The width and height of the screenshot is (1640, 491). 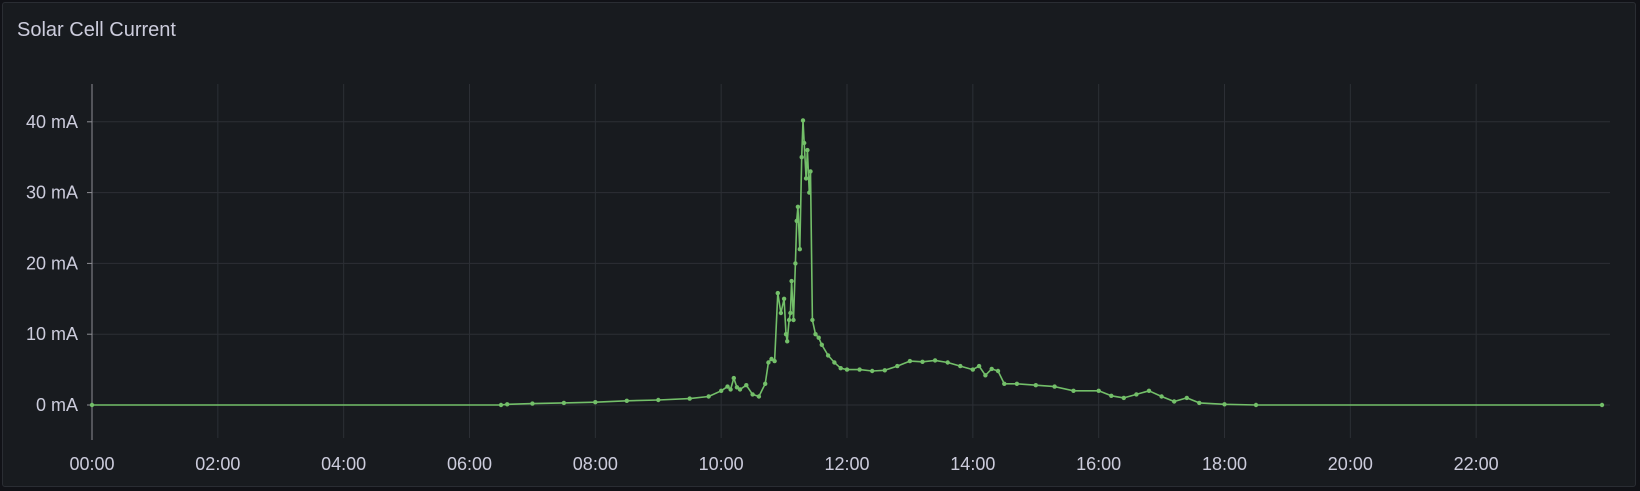 I want to click on y-tick-label: 20 mA, so click(x=52, y=263).